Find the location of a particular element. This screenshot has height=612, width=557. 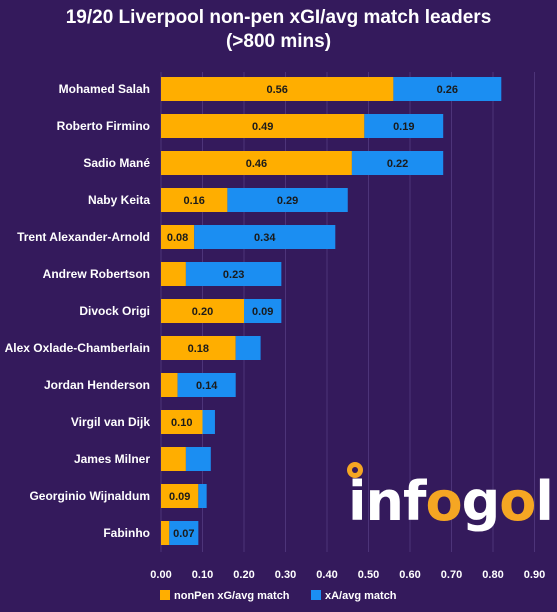

bar-value-label: 0.18 is located at coordinates (198, 349).